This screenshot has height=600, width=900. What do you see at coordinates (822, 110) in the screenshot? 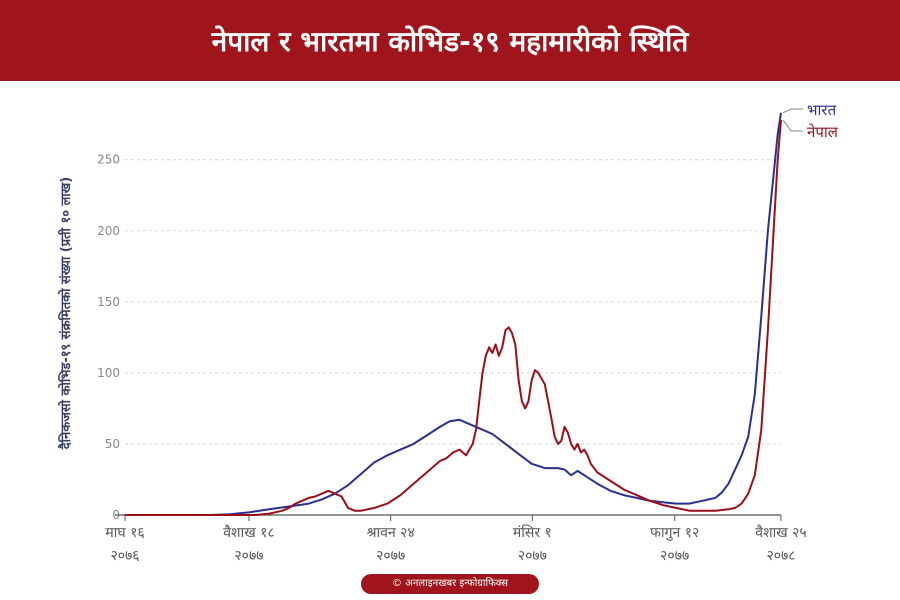
I see `legend-label-india: भारत` at bounding box center [822, 110].